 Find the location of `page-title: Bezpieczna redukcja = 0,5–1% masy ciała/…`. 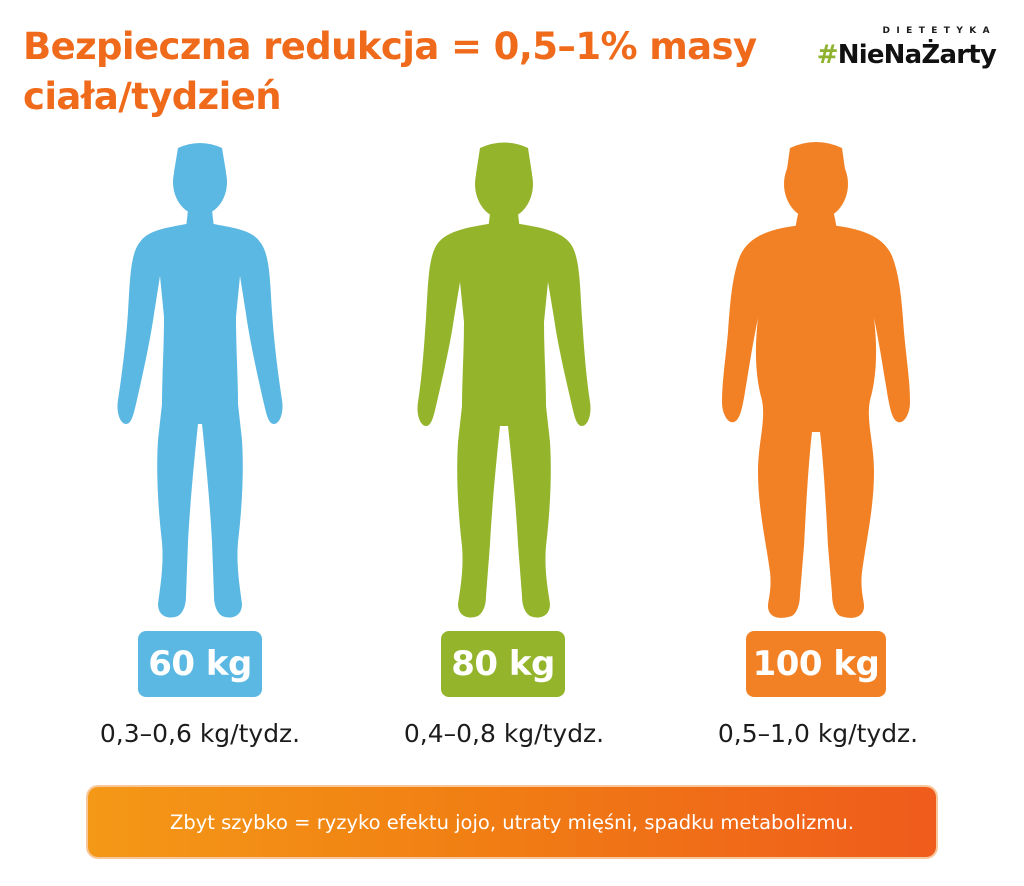

page-title: Bezpieczna redukcja = 0,5–1% masy ciała/… is located at coordinates (390, 71).